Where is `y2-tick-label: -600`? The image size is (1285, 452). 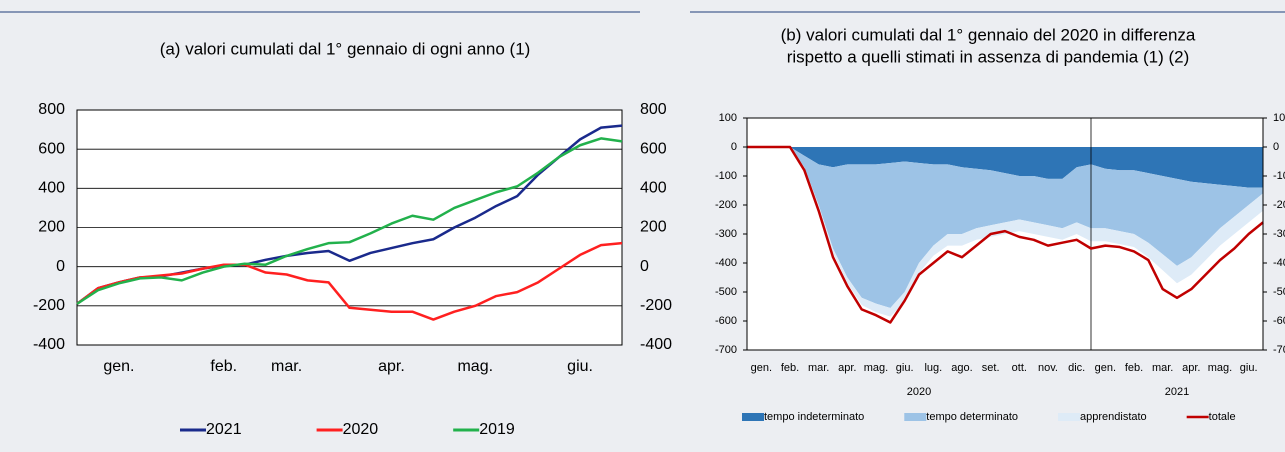 y2-tick-label: -600 is located at coordinates (1279, 321).